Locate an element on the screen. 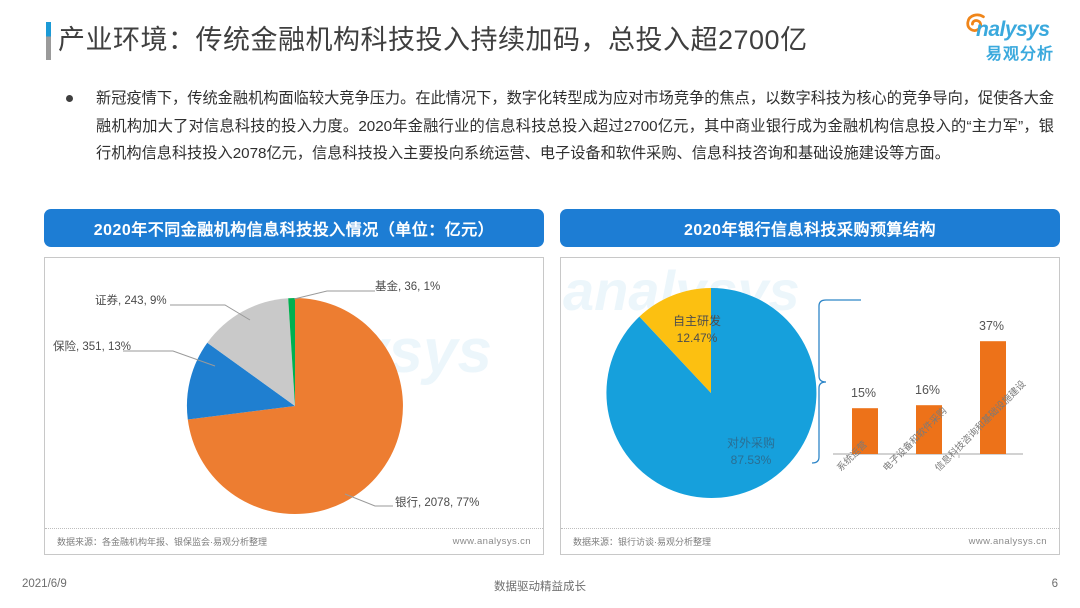 The image size is (1080, 608). page-title: 产业环境：传统金融机构科技投入持续加码，总投入超2700亿 is located at coordinates (433, 40).